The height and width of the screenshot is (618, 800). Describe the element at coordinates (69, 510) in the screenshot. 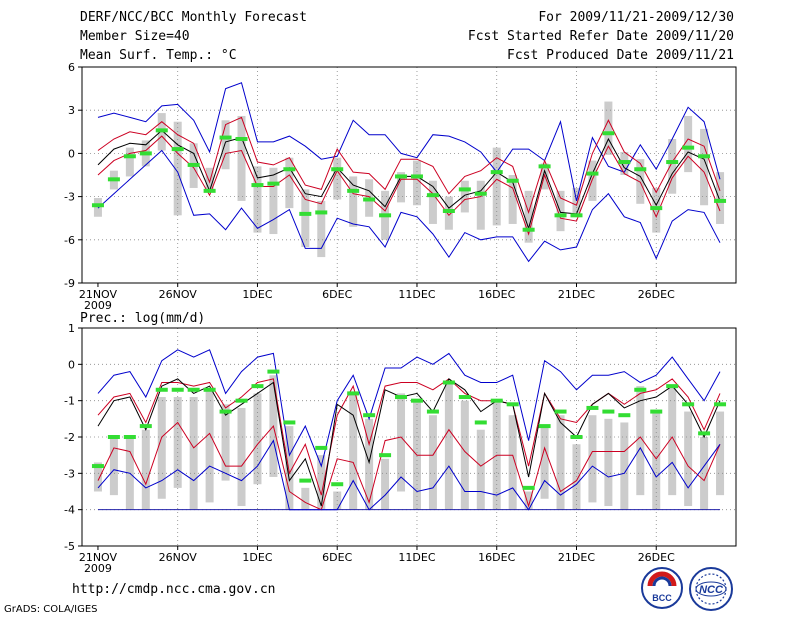

I see `panel2-y-tick-label: -4` at that location.